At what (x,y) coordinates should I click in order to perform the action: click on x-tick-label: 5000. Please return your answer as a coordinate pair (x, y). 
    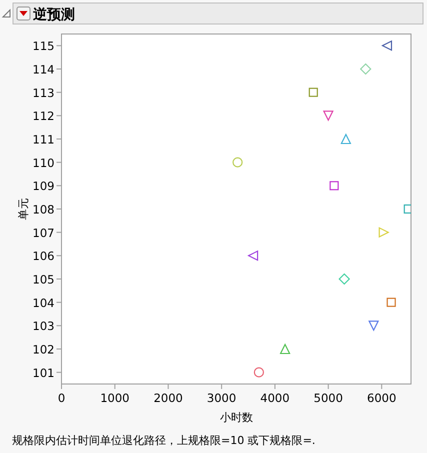
    Looking at the image, I should click on (328, 398).